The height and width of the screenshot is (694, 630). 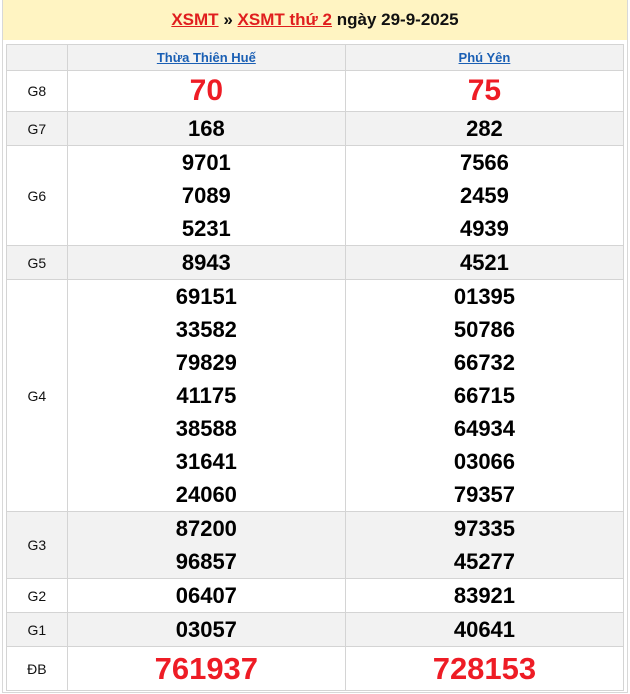 I want to click on prize-number: 66732, so click(x=484, y=362).